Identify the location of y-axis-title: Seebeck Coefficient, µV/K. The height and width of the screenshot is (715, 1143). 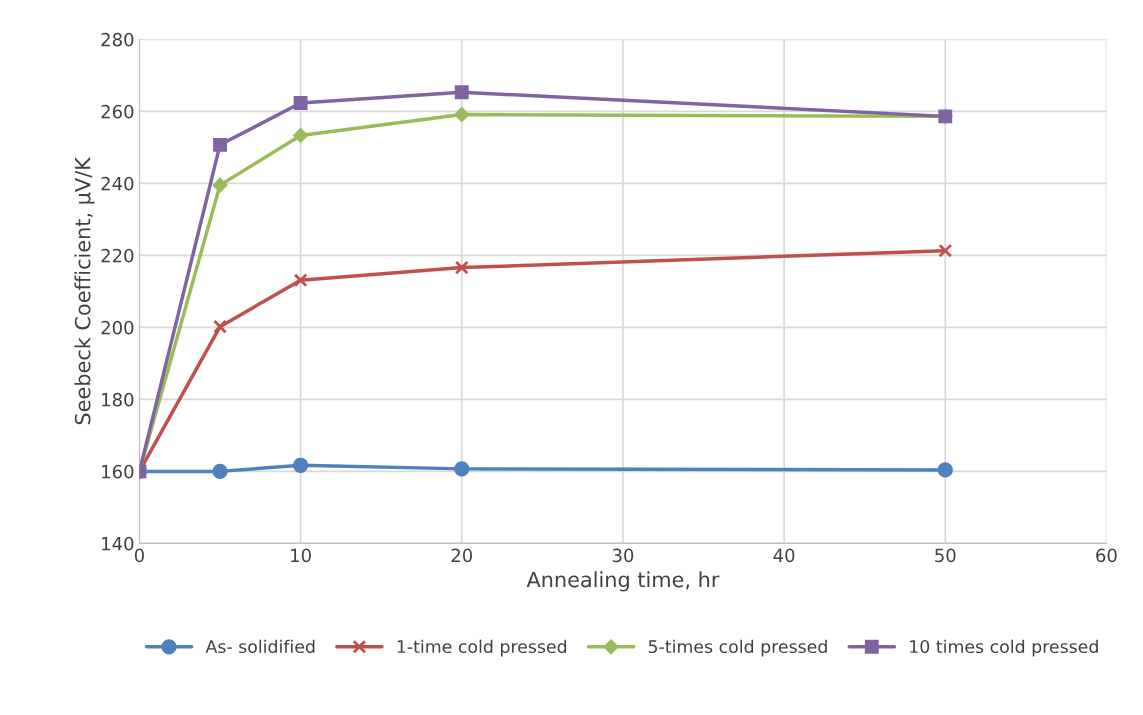
(84, 290).